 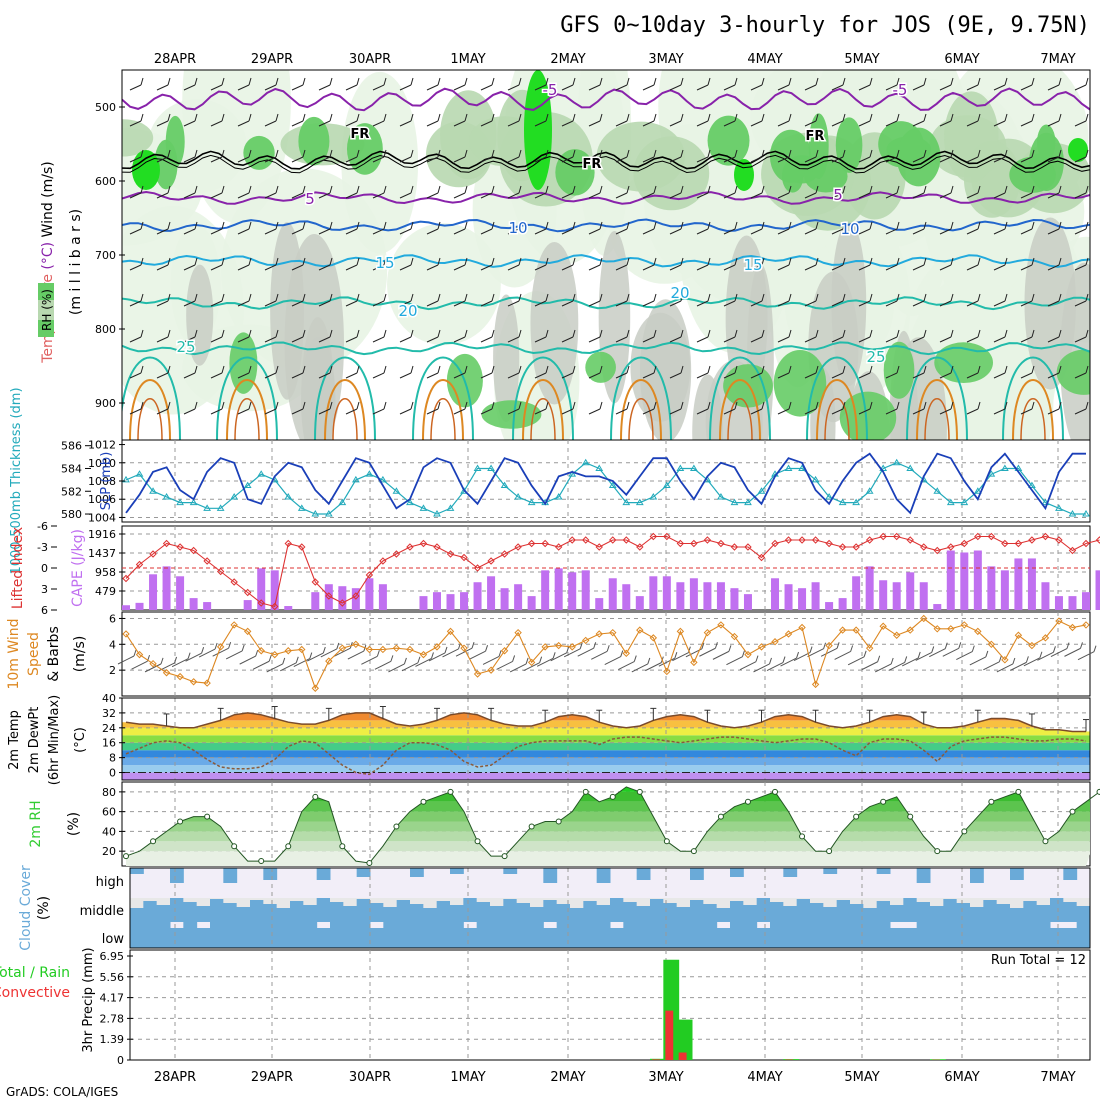 I want to click on isotherm-line, so click(x=606, y=164).